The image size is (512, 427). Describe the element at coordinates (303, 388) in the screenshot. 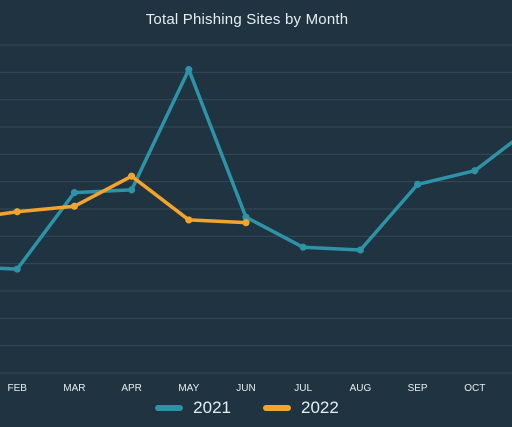

I see `x-tick-label: JUL` at that location.